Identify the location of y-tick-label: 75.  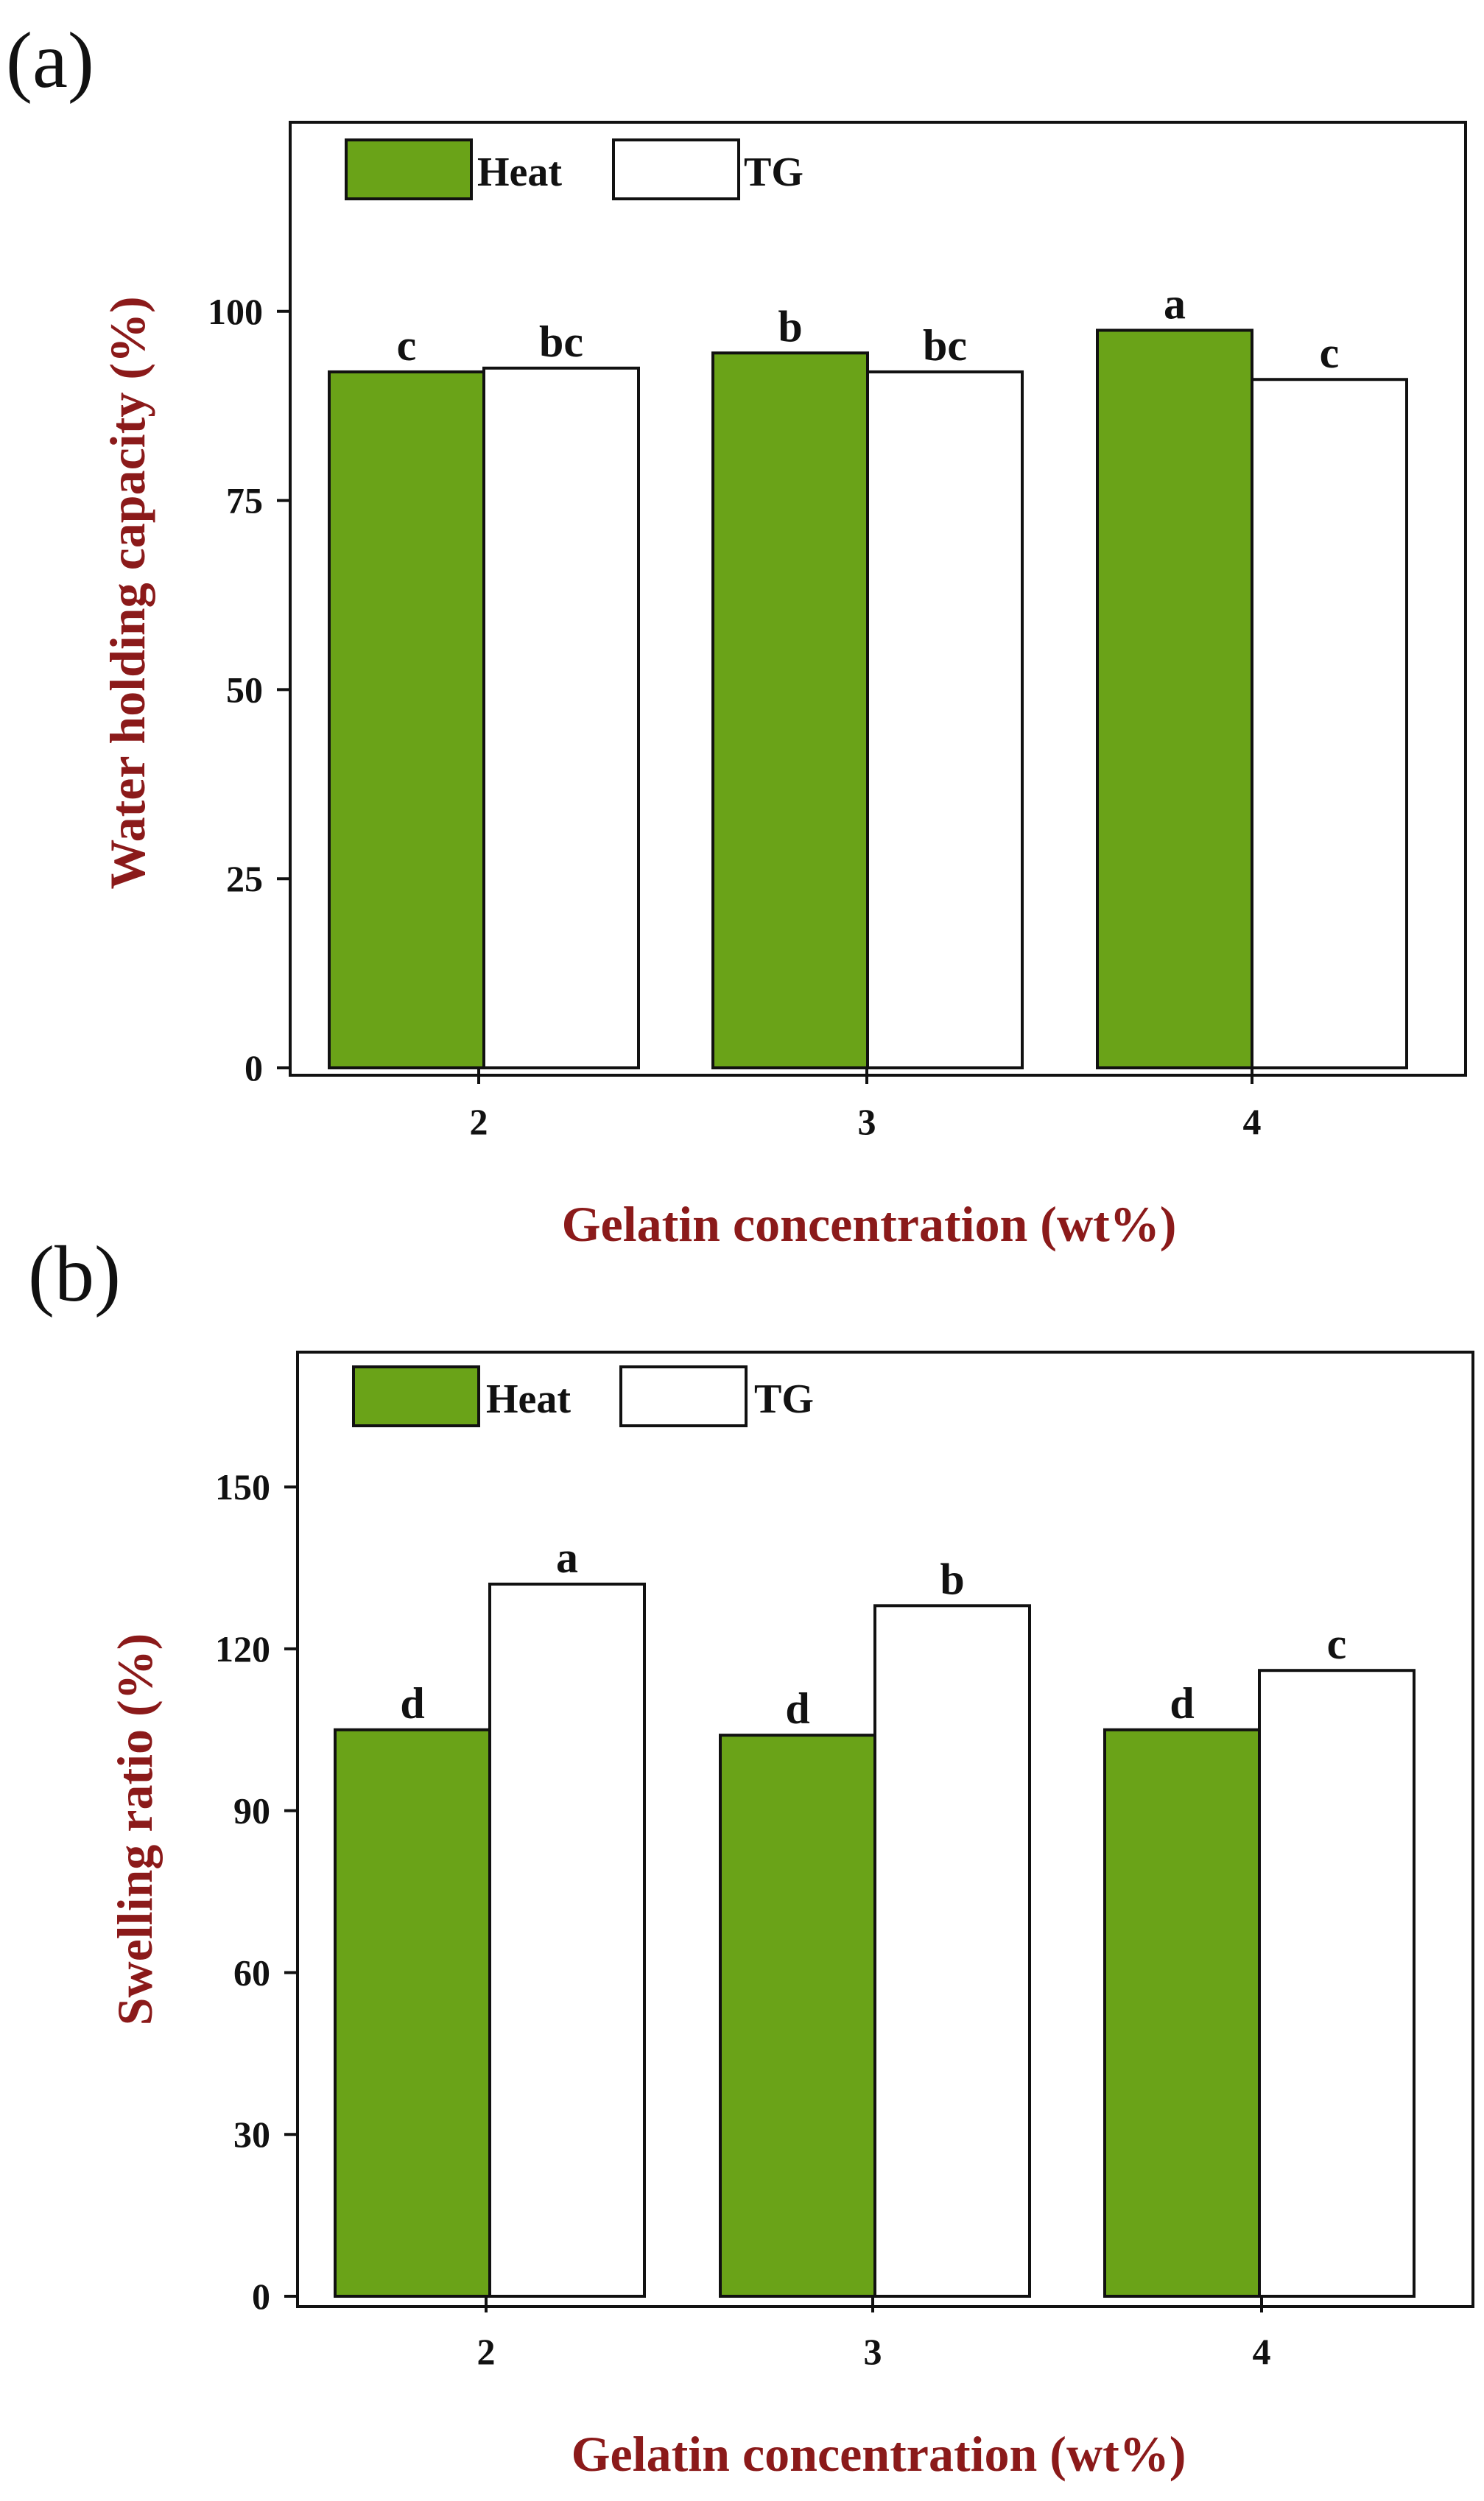
(245, 501).